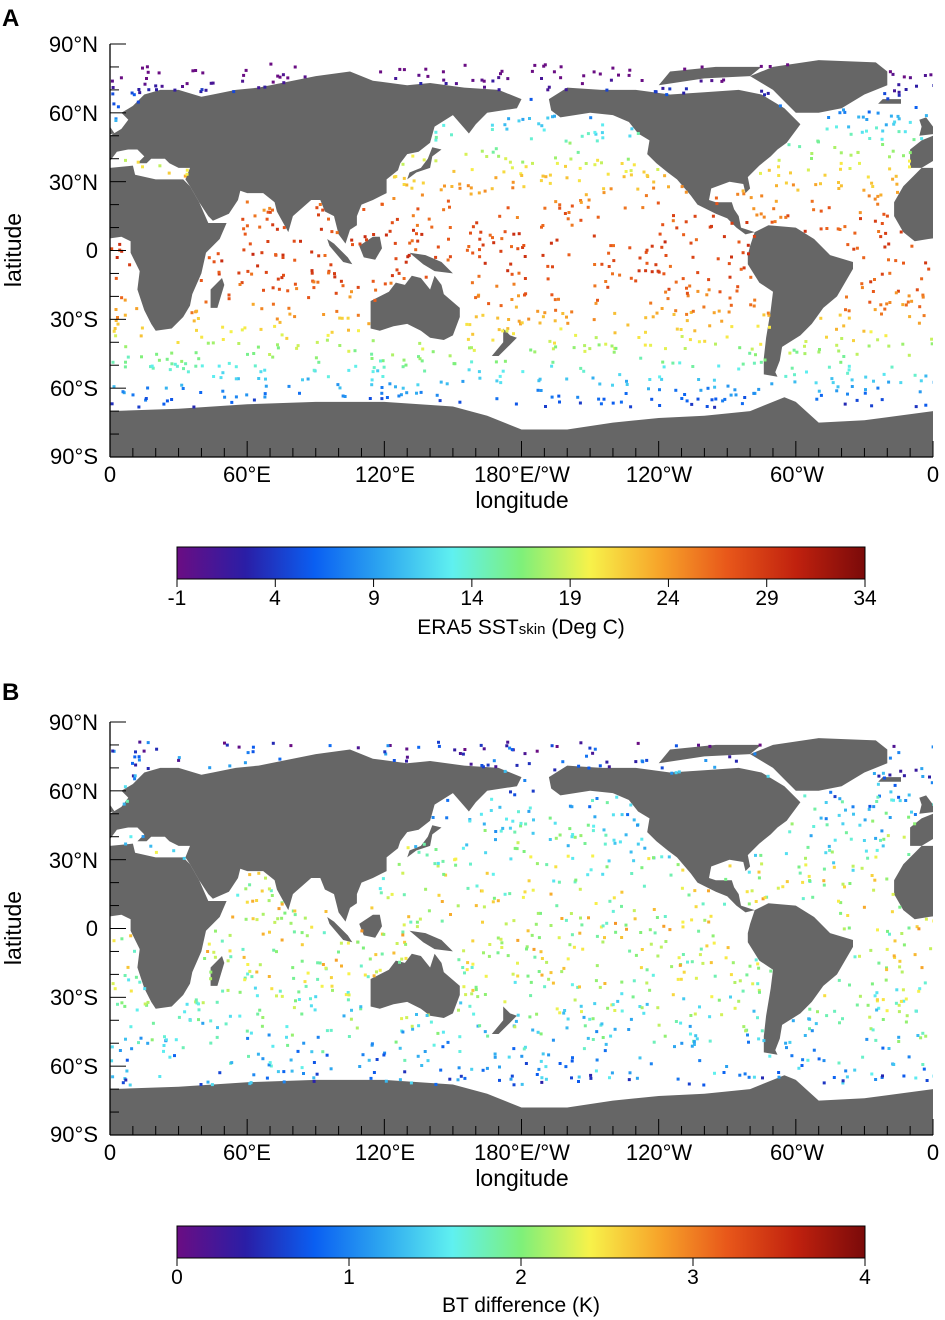 The image size is (945, 1320). Describe the element at coordinates (112, 130) in the screenshot. I see `land-mass` at that location.